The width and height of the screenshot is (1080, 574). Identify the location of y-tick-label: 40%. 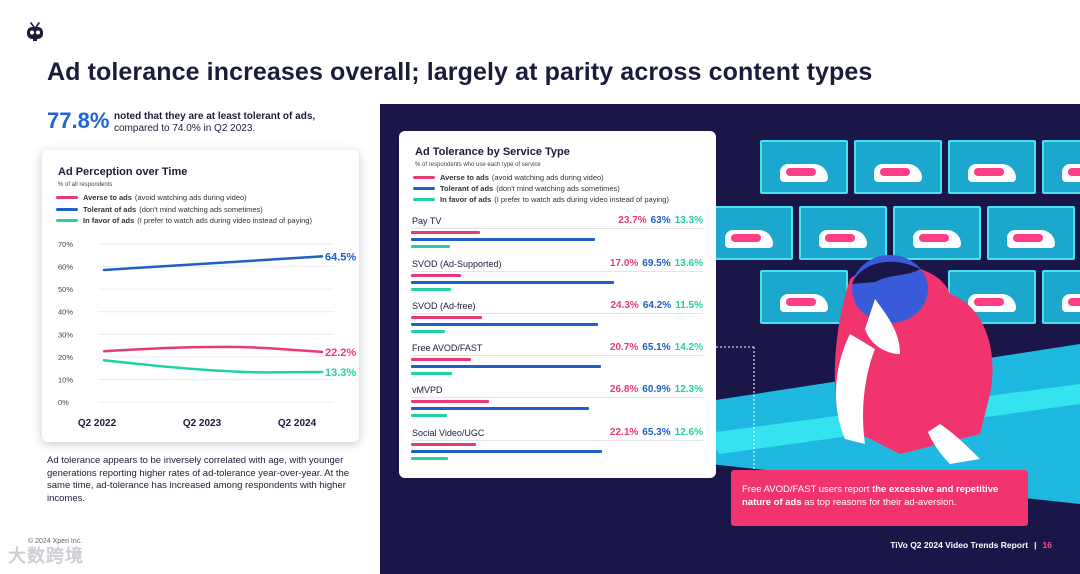
(65, 312).